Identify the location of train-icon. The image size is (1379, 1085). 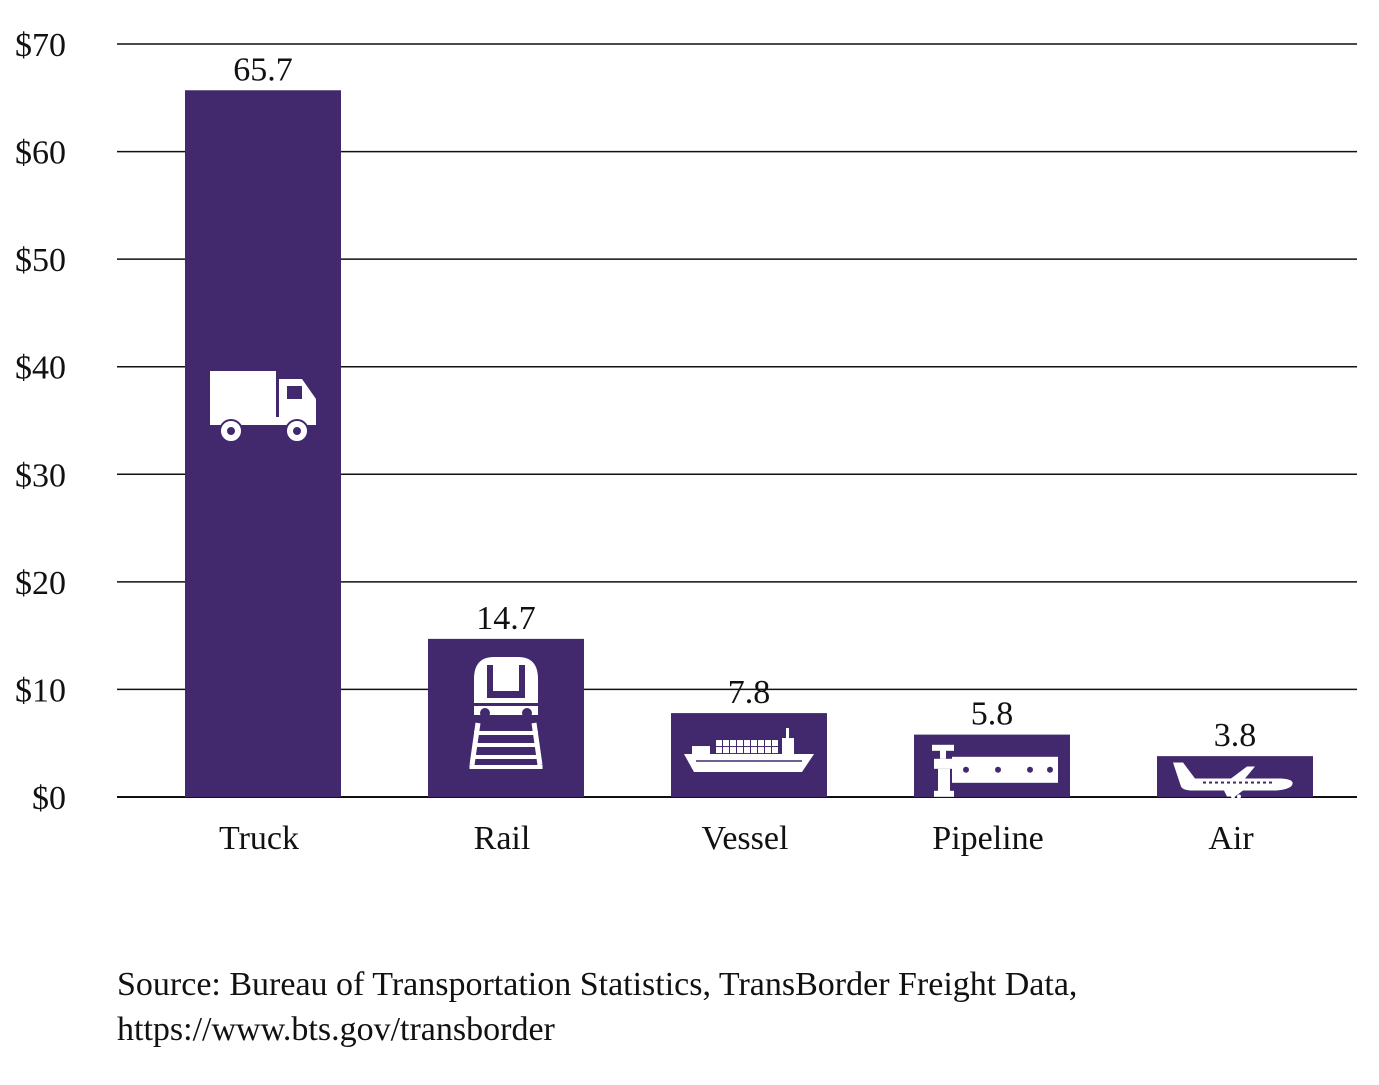
(506, 713).